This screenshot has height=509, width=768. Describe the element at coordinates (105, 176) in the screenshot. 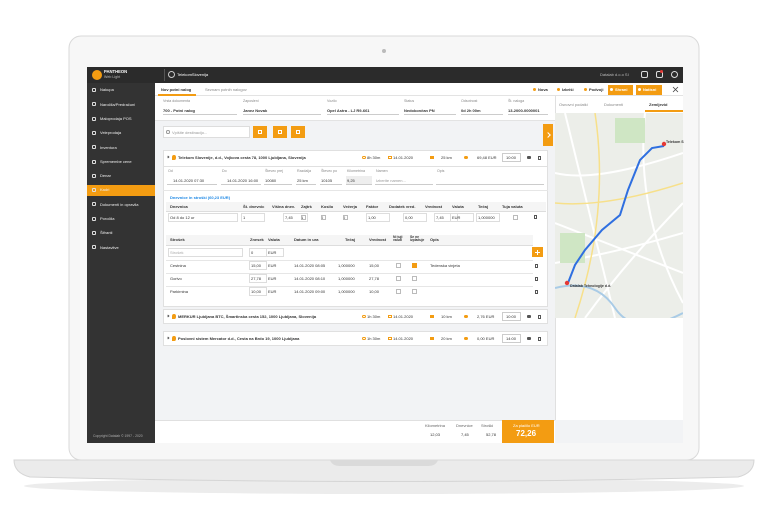

I see `menu-item: Denar` at that location.